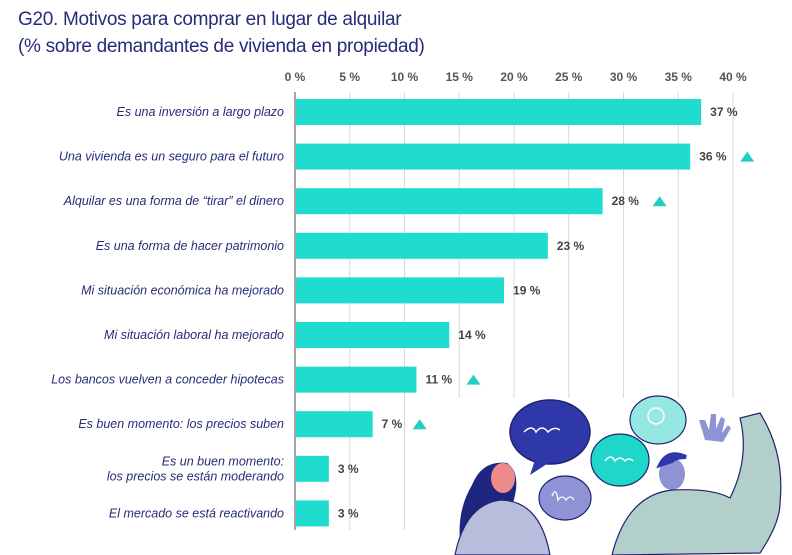 The width and height of the screenshot is (792, 555). What do you see at coordinates (171, 157) in the screenshot?
I see `category-label: Una vivienda es un seguro para el futuro` at bounding box center [171, 157].